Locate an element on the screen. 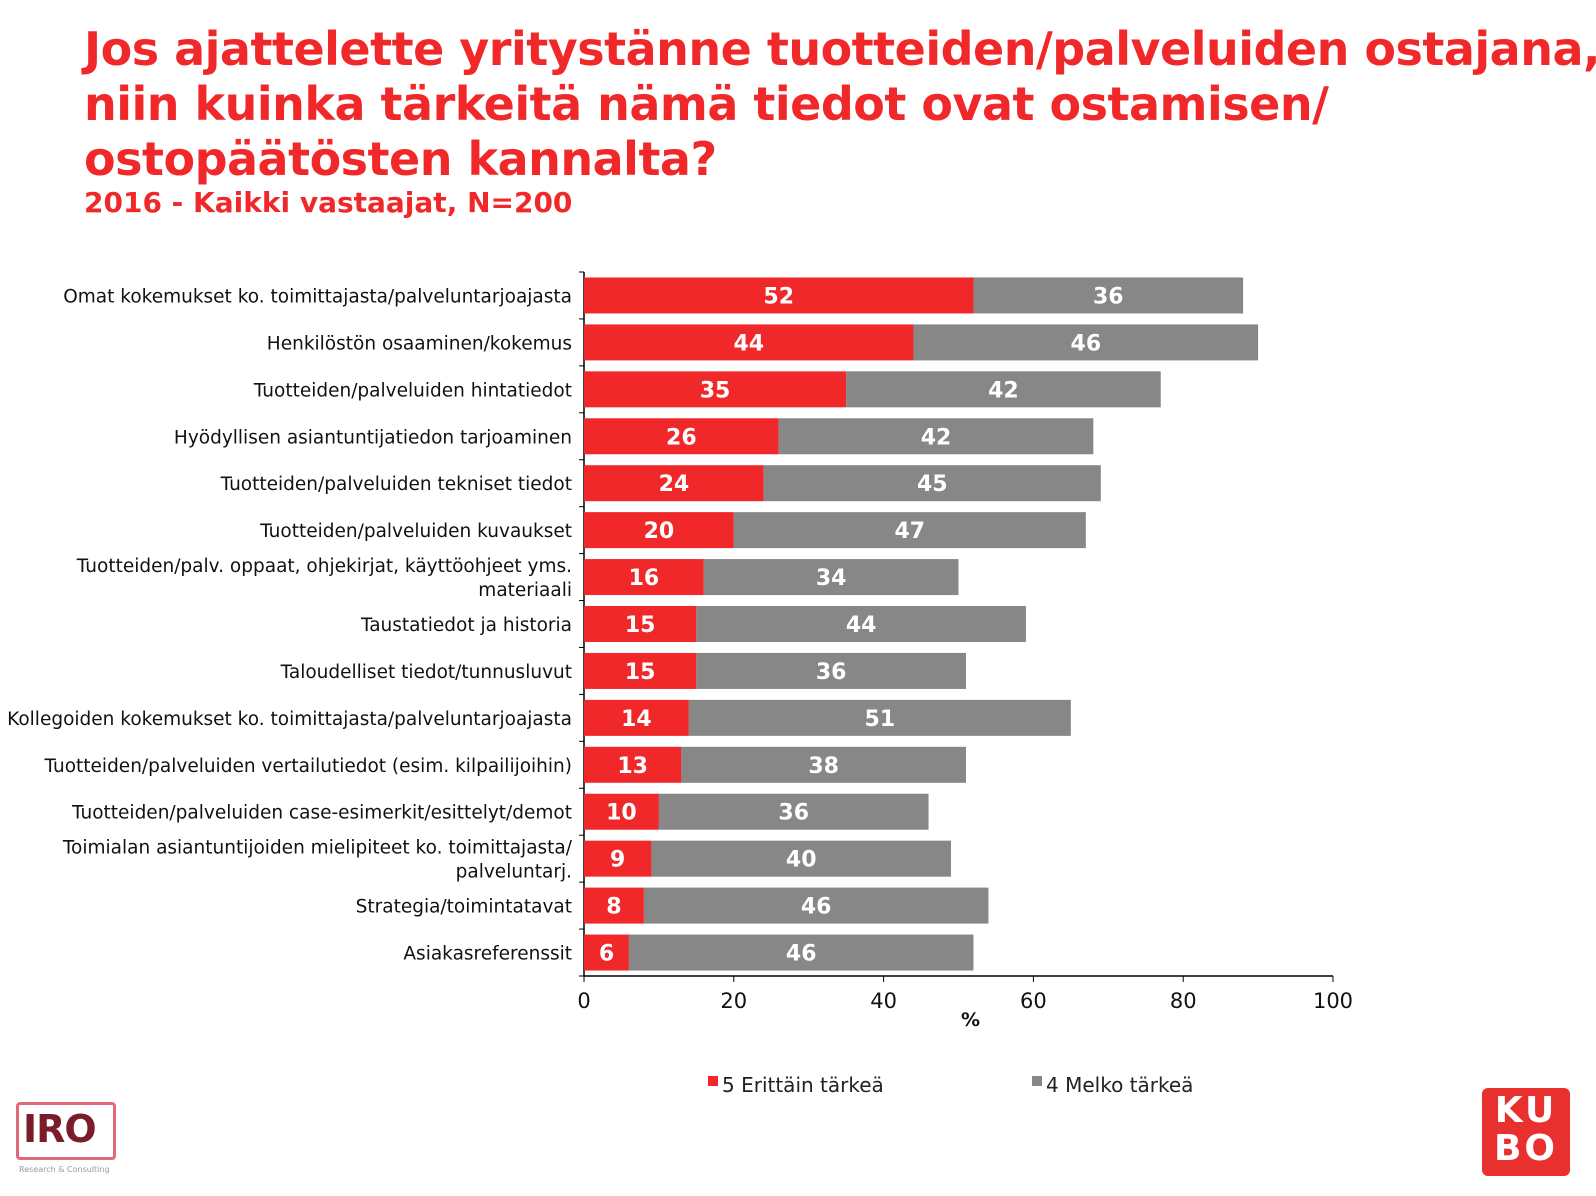  category-label: materiaali is located at coordinates (525, 590).